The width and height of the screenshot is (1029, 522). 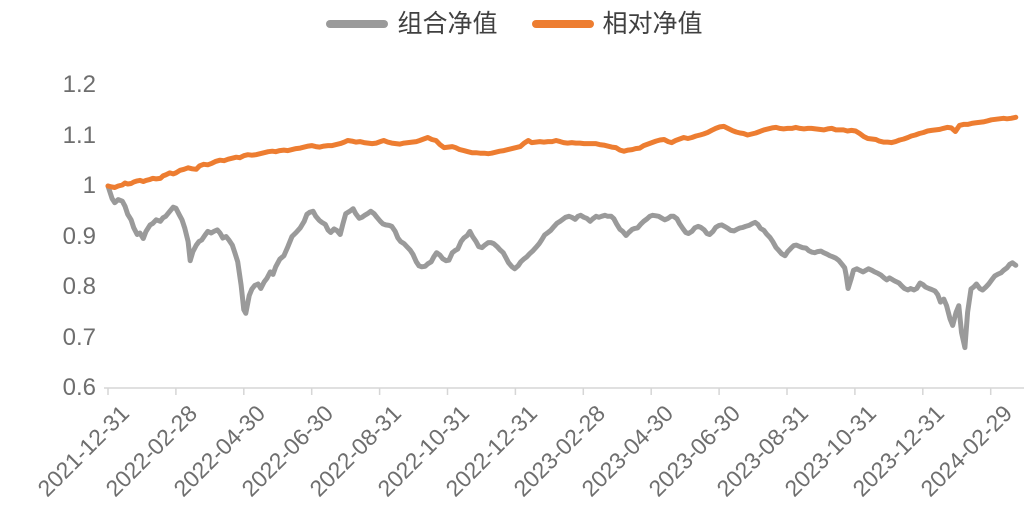 What do you see at coordinates (652, 23) in the screenshot?
I see `relative-nav-legend-label: 相对净值` at bounding box center [652, 23].